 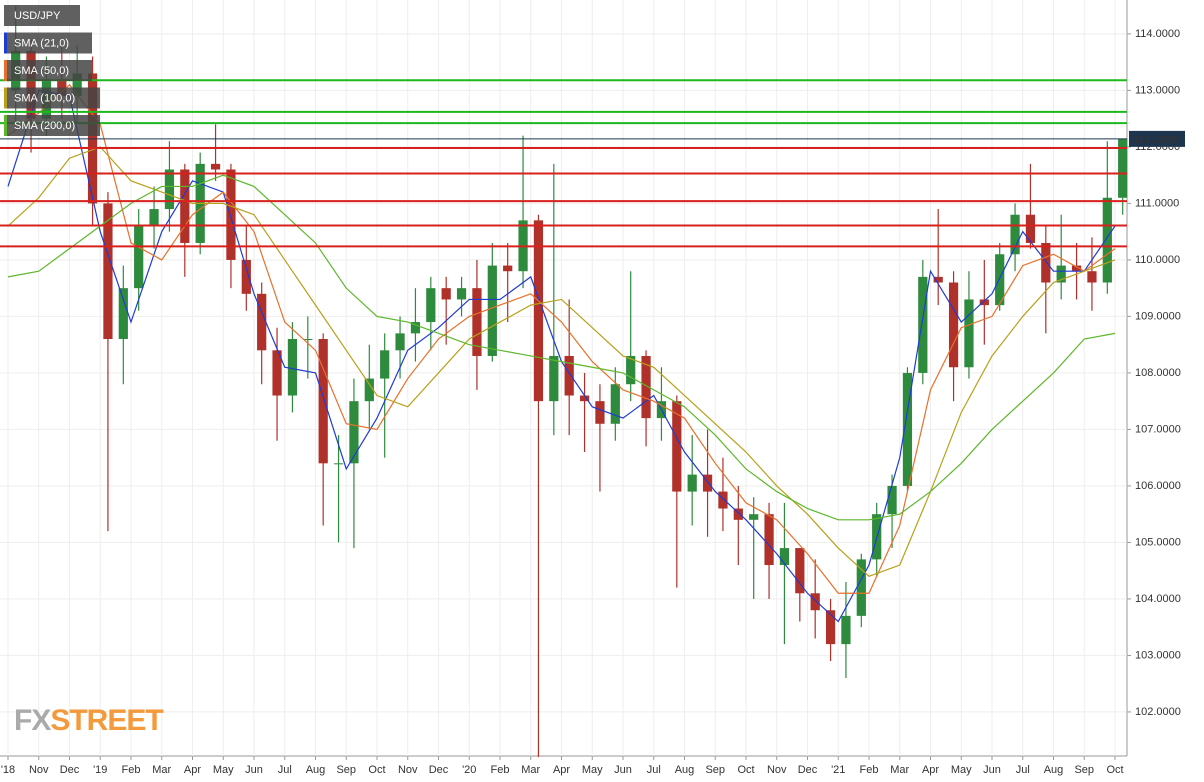 I want to click on x-tick-label: '20, so click(x=469, y=770).